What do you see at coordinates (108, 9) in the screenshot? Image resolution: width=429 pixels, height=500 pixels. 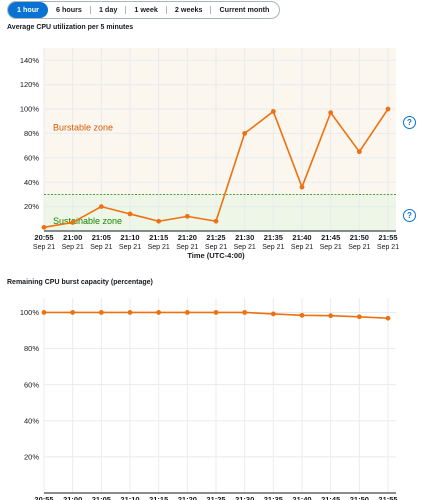 I see `range-1-day-button: 1 day` at bounding box center [108, 9].